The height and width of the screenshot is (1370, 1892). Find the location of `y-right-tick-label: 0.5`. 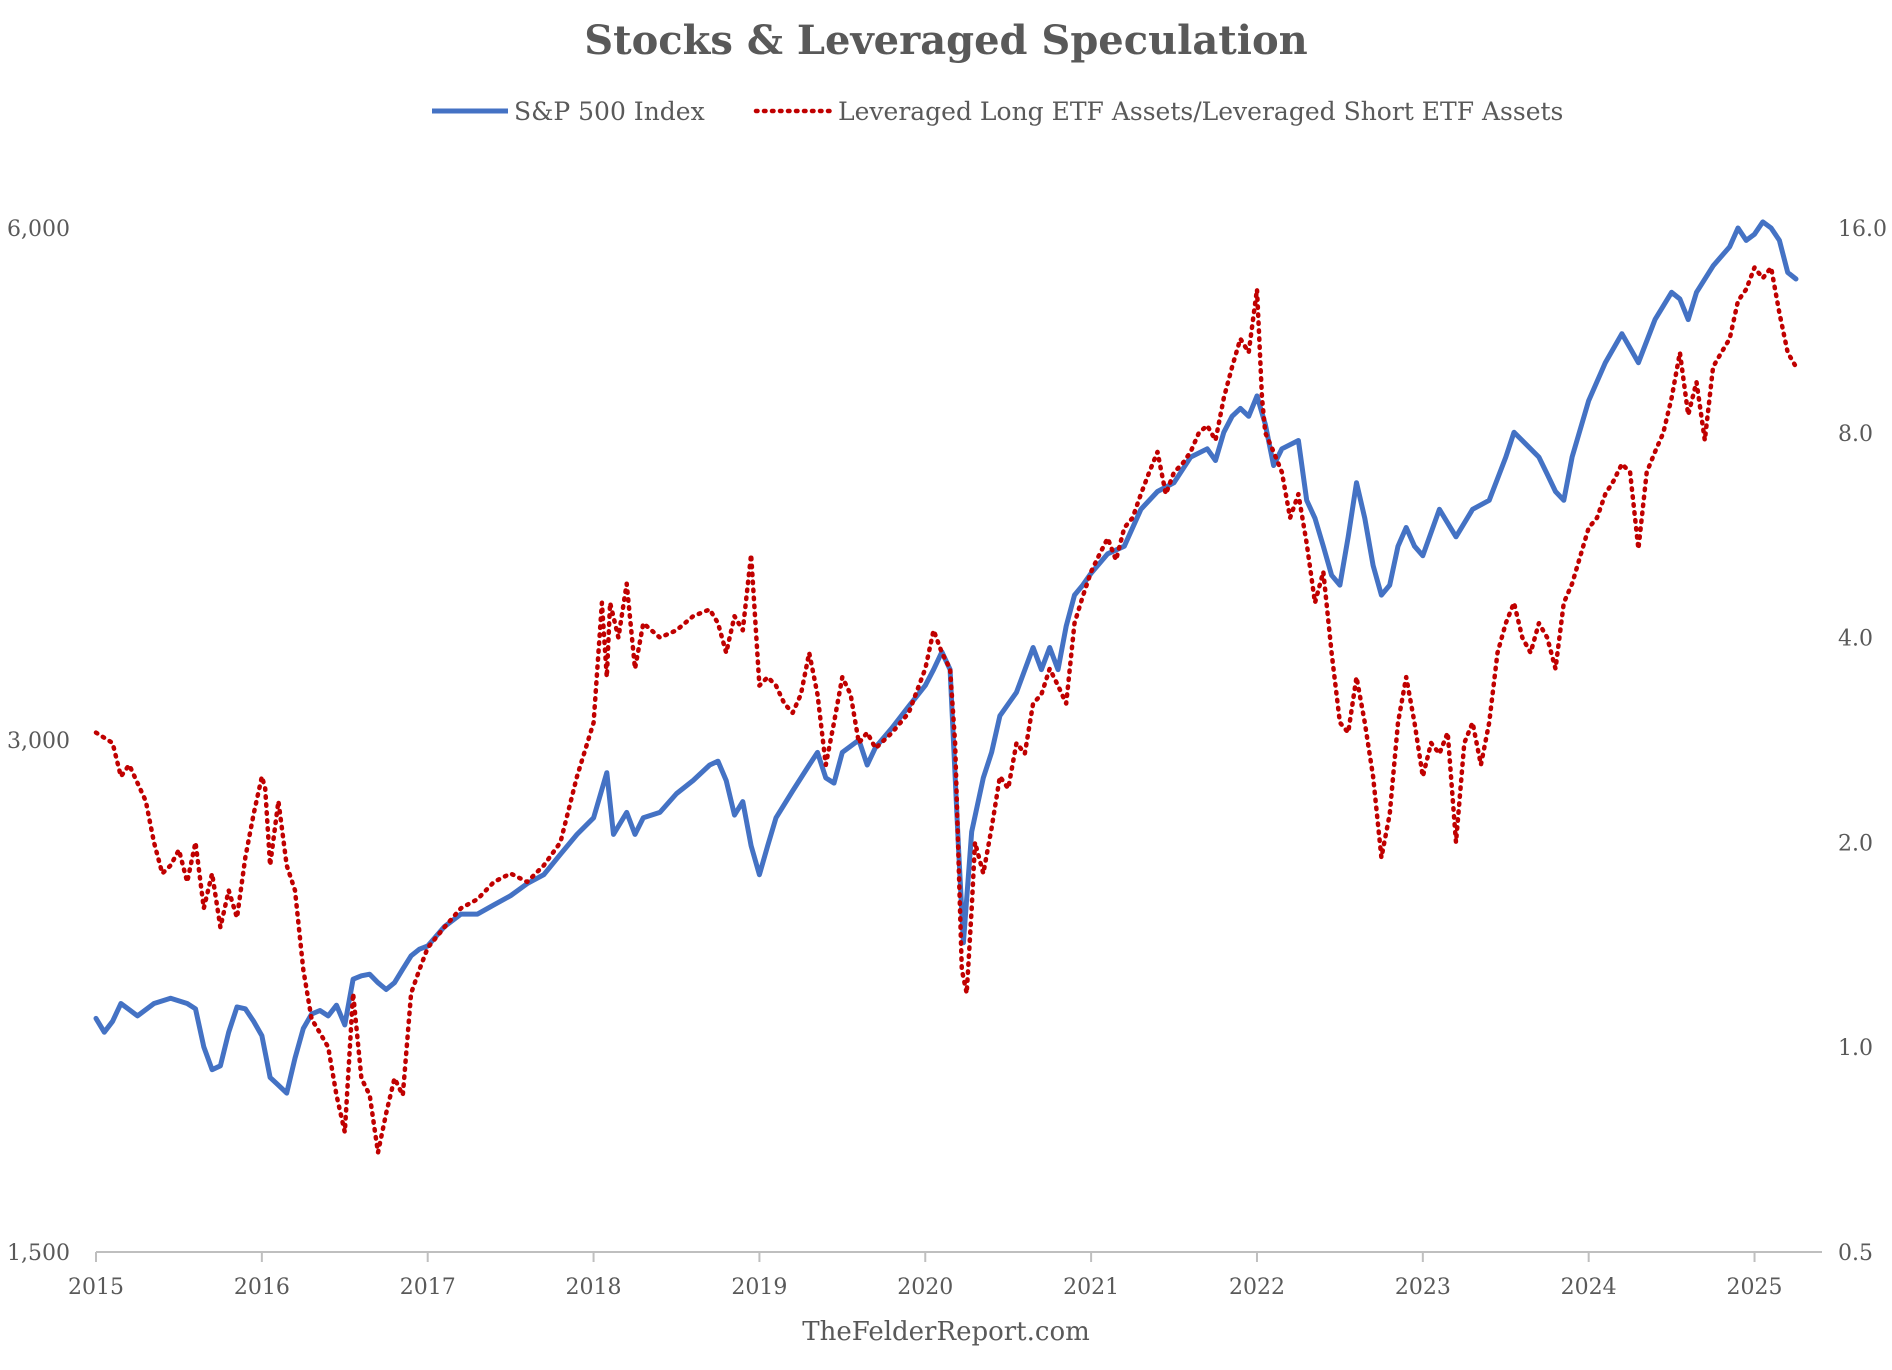

y-right-tick-label: 0.5 is located at coordinates (1855, 1253).